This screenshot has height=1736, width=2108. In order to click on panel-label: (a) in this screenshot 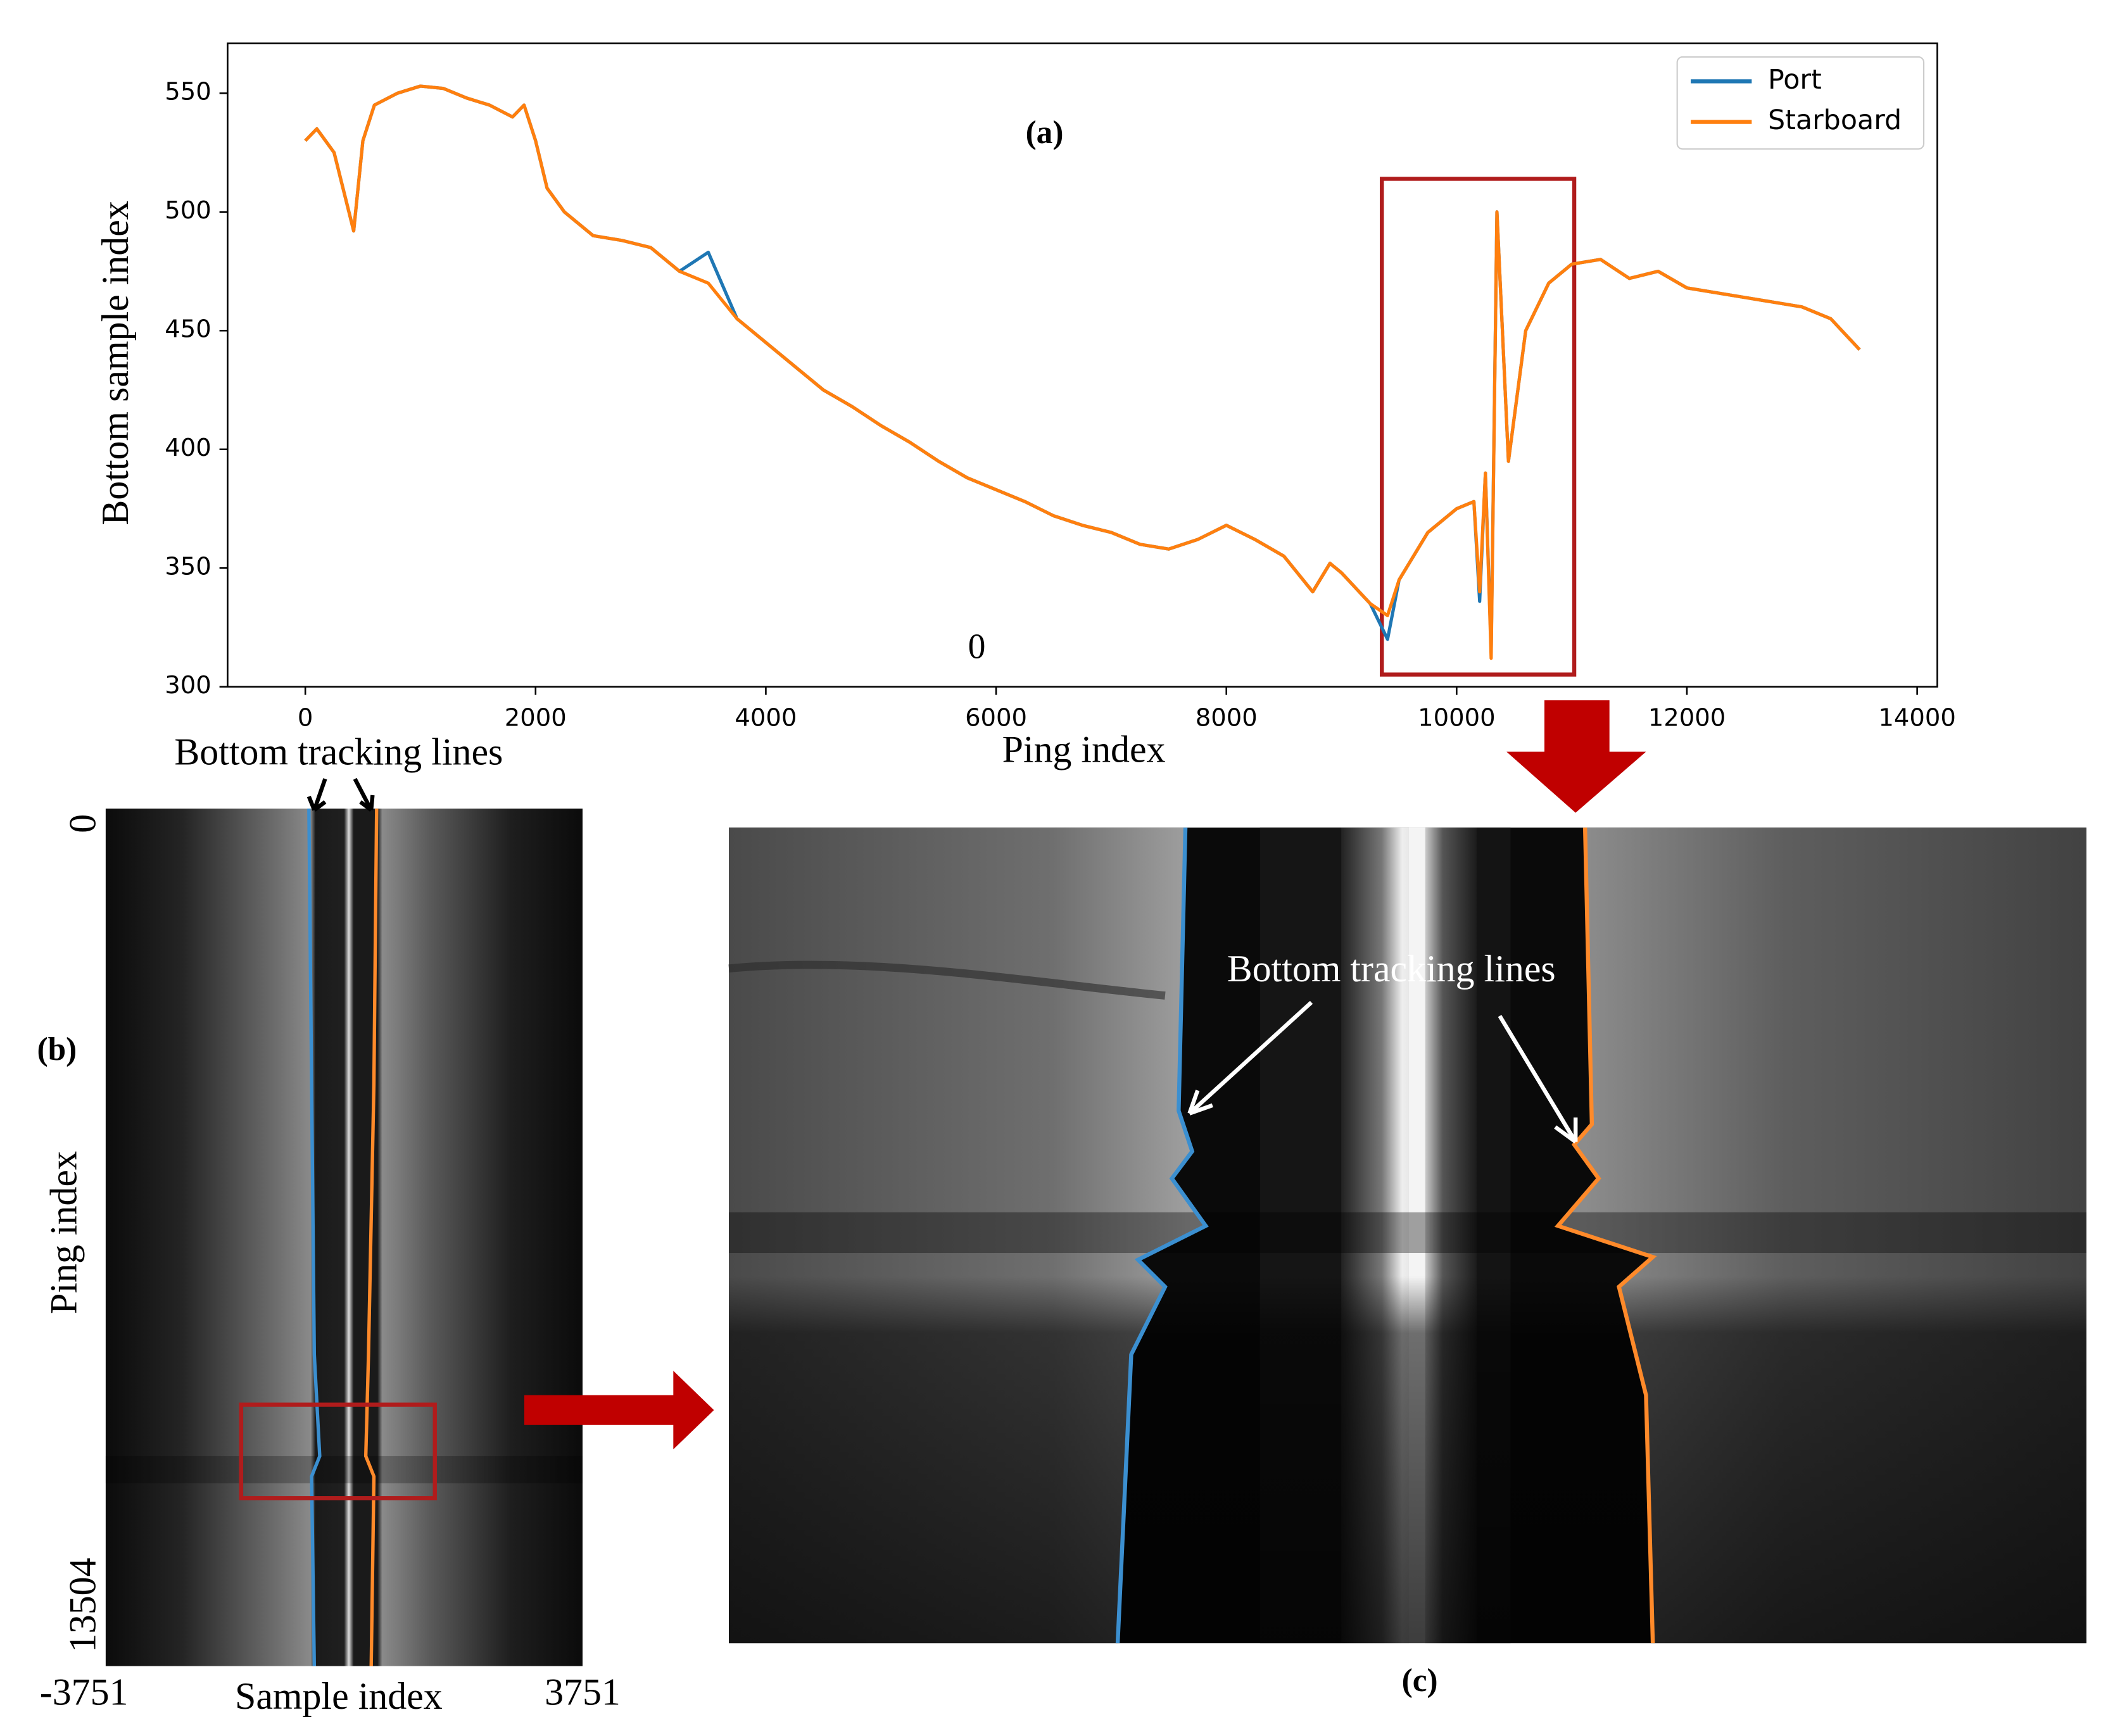, I will do `click(1045, 133)`.